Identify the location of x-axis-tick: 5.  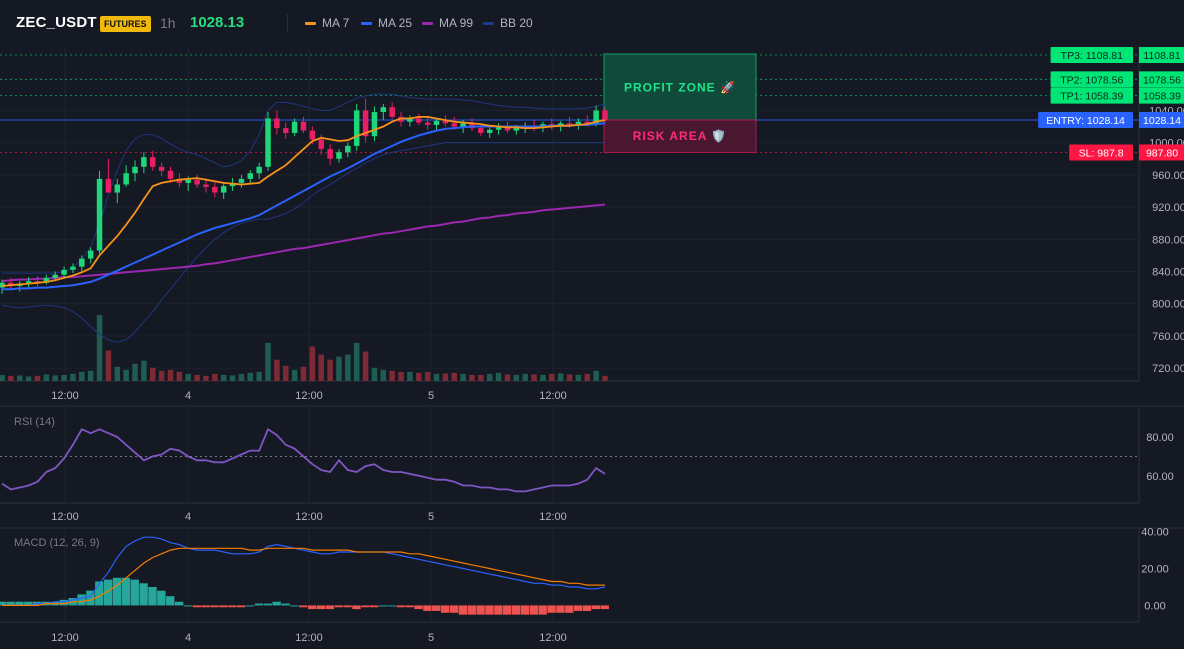
(431, 638).